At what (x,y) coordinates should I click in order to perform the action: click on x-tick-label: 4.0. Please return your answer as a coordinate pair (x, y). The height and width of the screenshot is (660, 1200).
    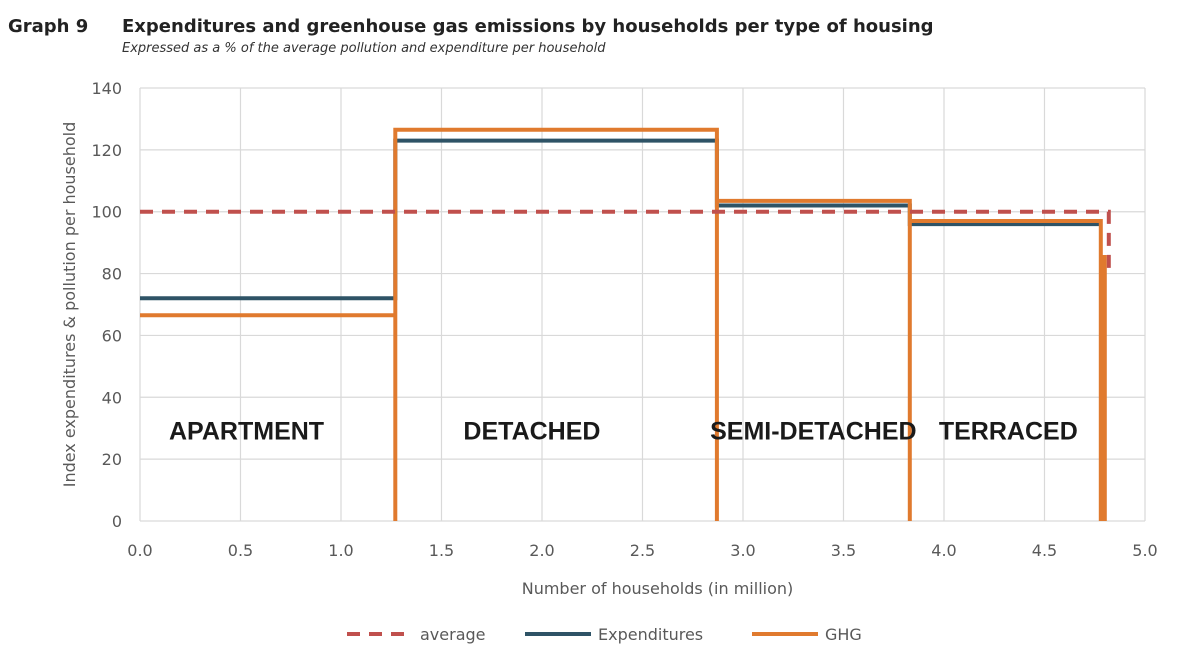
    Looking at the image, I should click on (943, 550).